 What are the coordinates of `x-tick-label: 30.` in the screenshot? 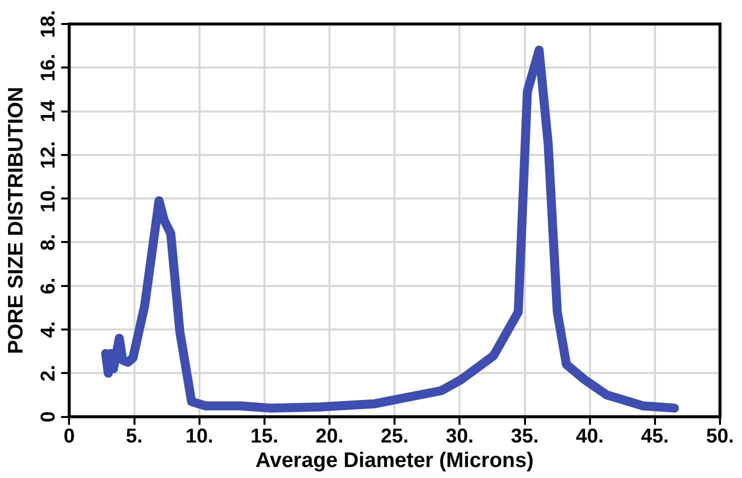 It's located at (460, 436).